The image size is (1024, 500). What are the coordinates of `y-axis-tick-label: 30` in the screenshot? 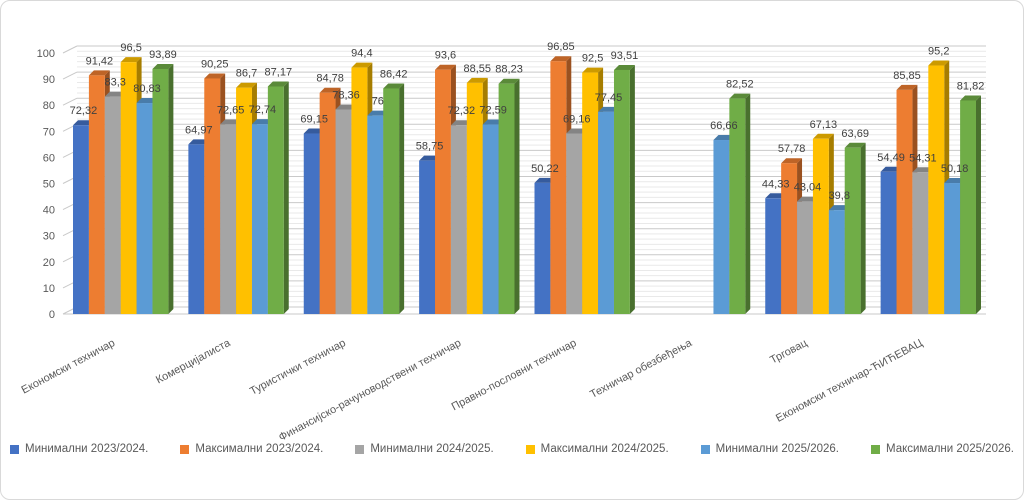 It's located at (49, 237).